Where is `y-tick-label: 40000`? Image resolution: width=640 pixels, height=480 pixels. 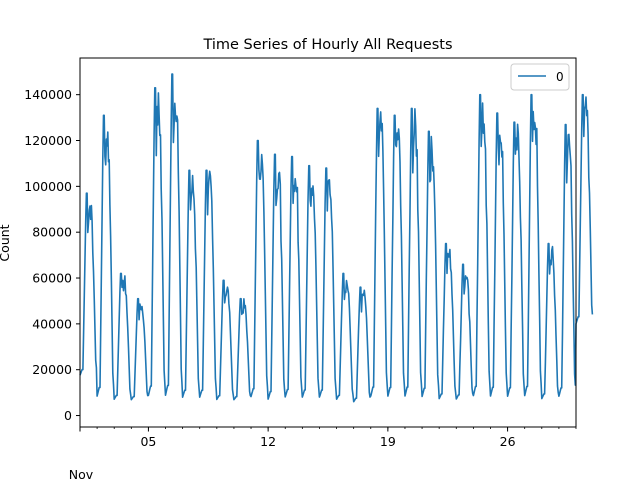
y-tick-label: 40000 is located at coordinates (52, 323).